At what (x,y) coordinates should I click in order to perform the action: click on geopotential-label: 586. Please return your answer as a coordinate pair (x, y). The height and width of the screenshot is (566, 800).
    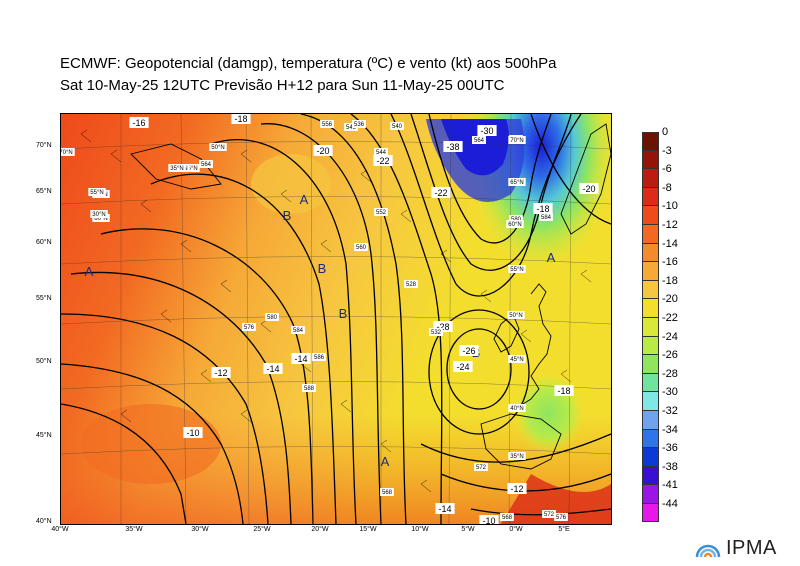
    Looking at the image, I should click on (319, 358).